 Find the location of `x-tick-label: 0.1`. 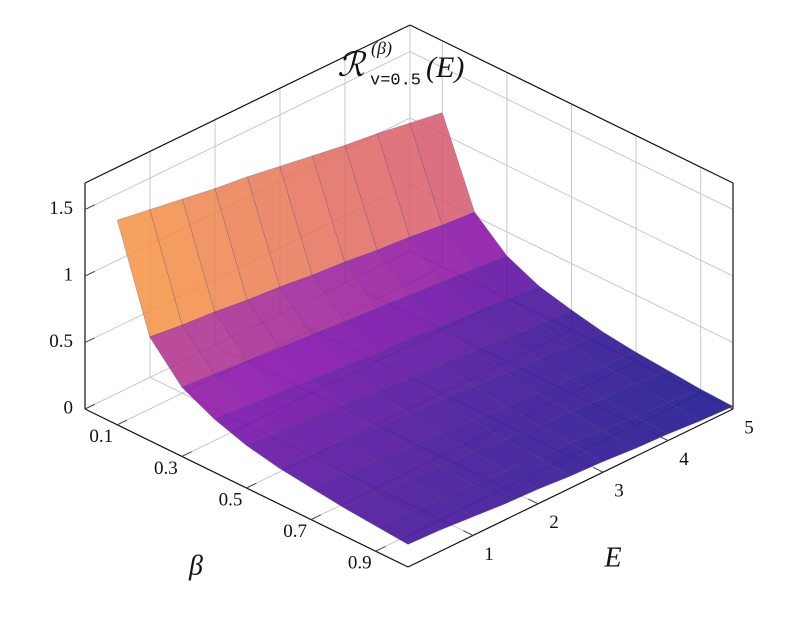

x-tick-label: 0.1 is located at coordinates (101, 436).